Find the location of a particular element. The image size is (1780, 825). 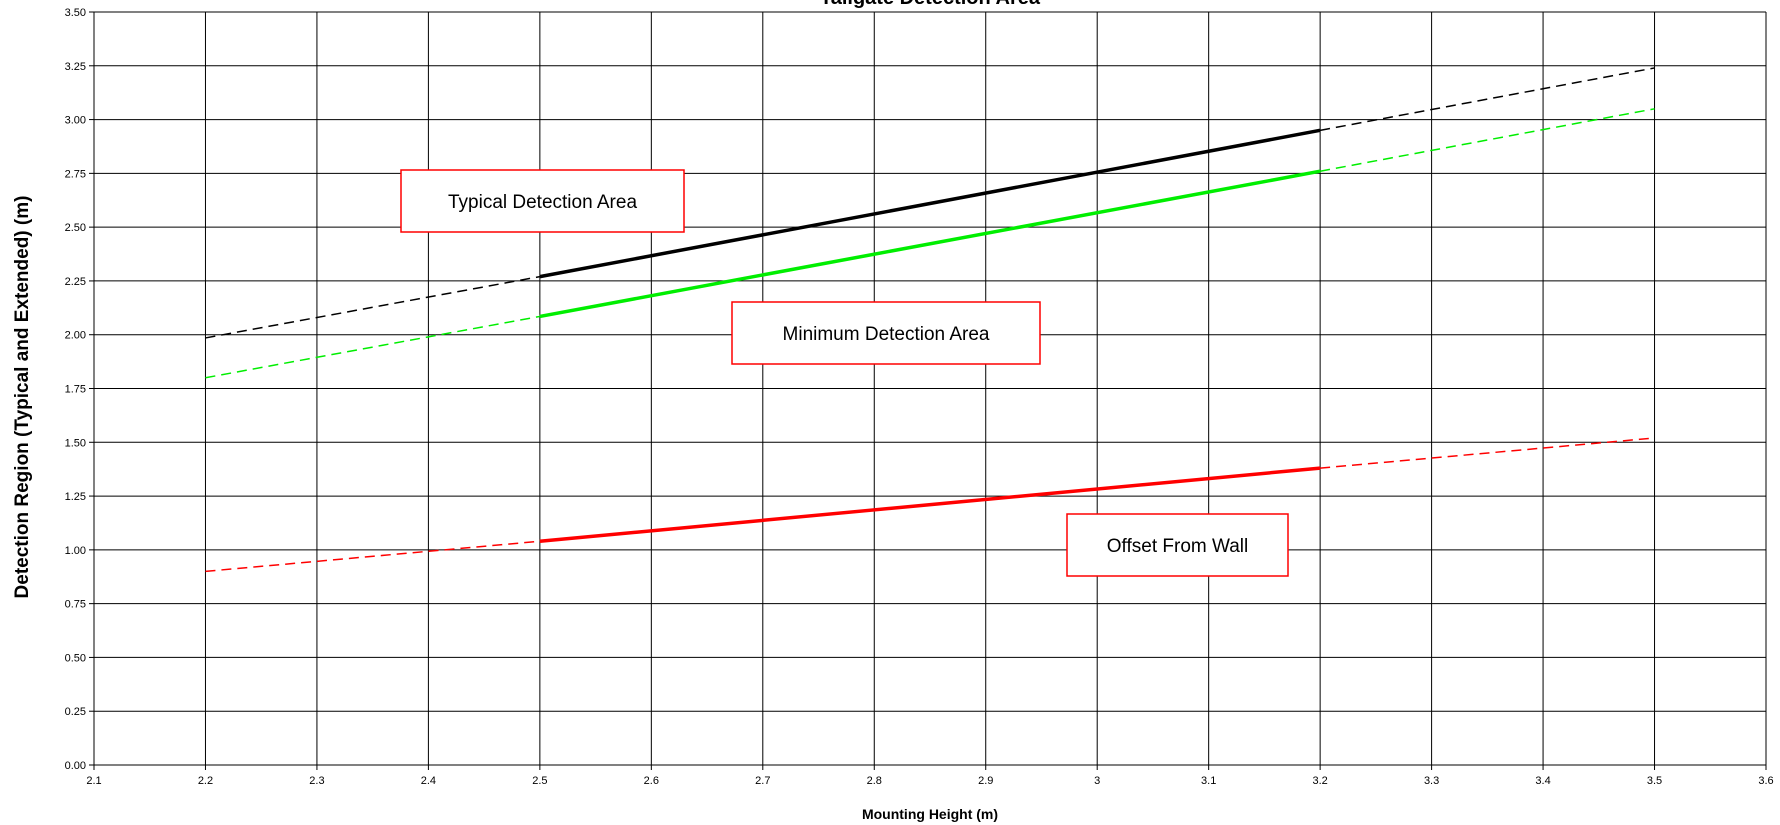

x-tick-label: 2.4 is located at coordinates (428, 781).